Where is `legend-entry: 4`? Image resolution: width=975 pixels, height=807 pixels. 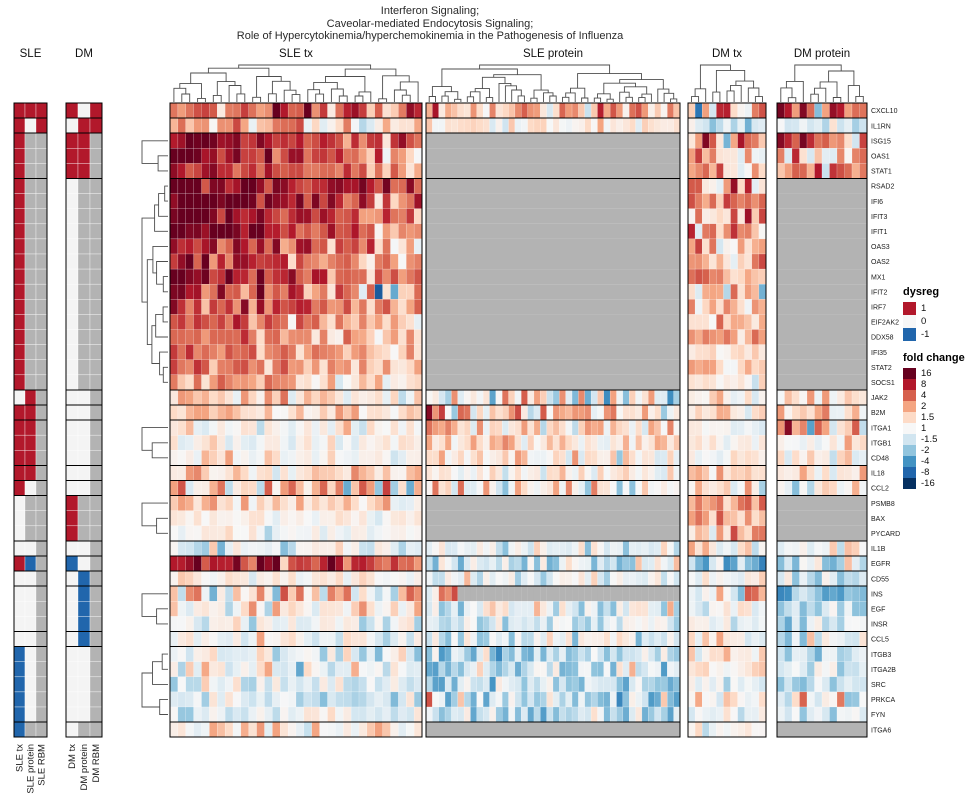 legend-entry: 4 is located at coordinates (934, 395).